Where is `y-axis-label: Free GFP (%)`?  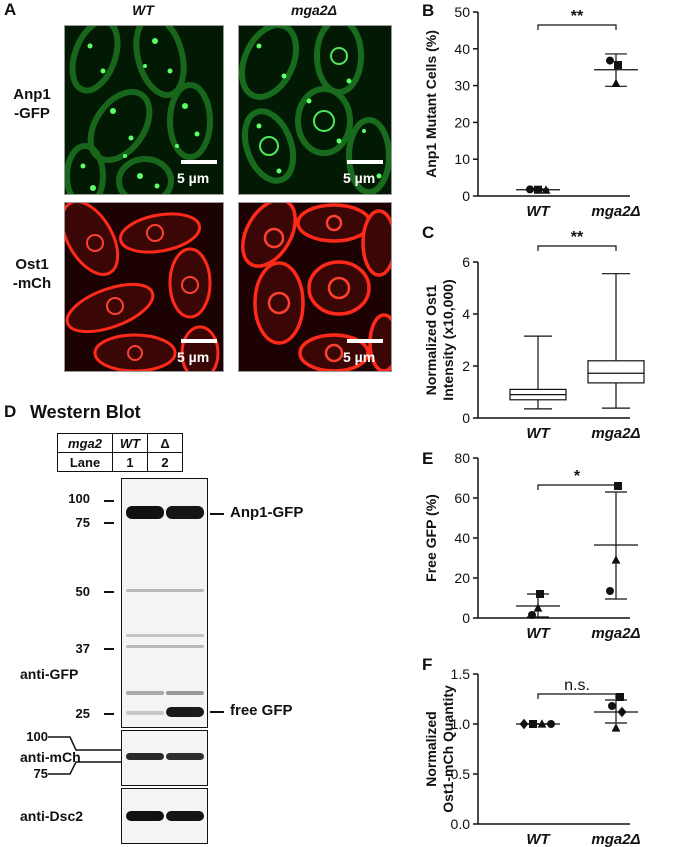
y-axis-label: Free GFP (%) is located at coordinates (431, 538).